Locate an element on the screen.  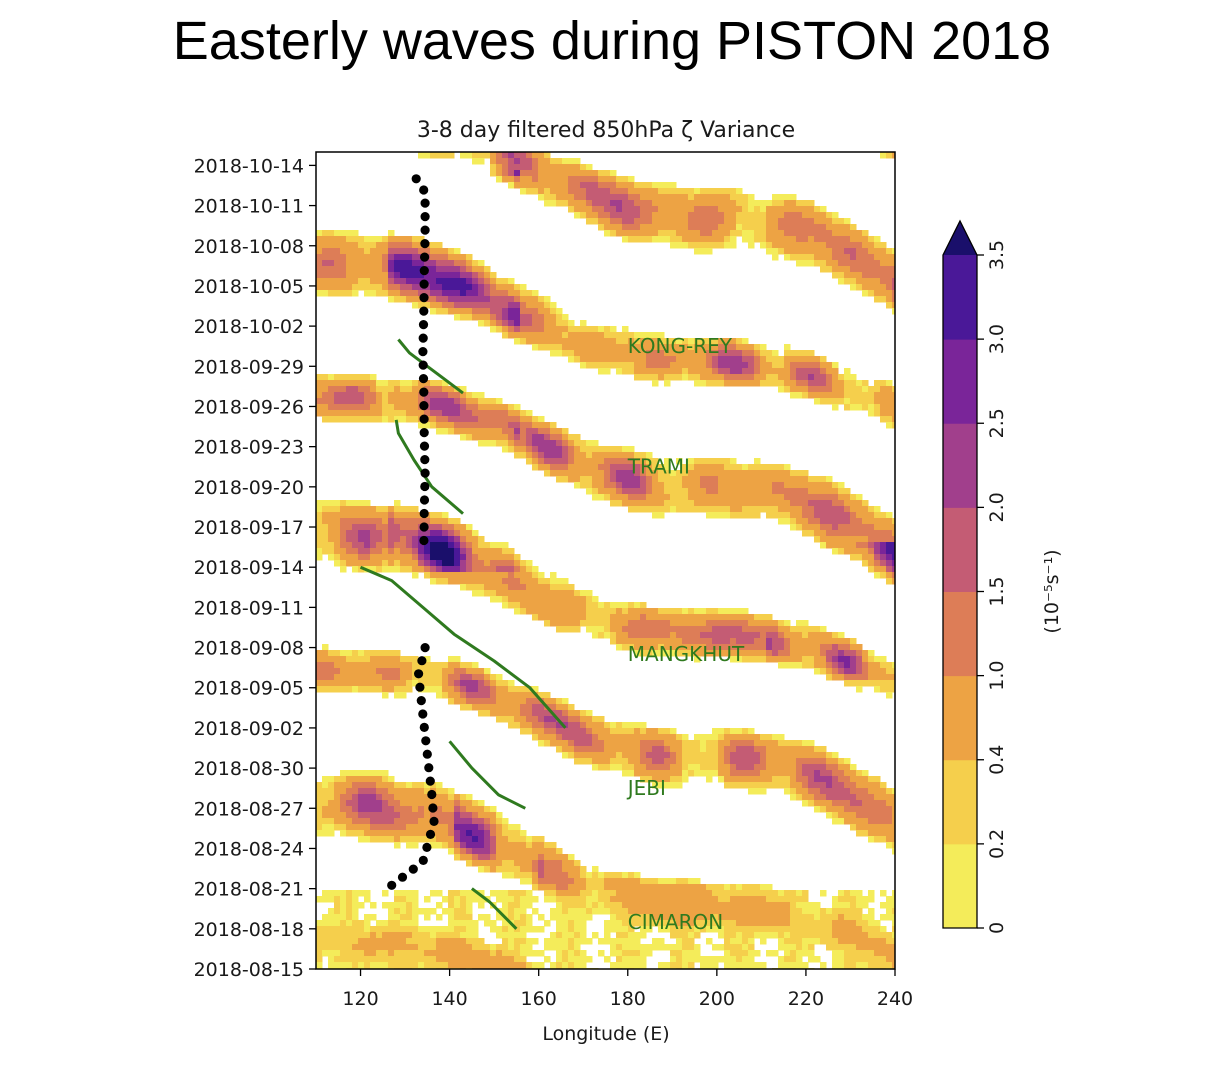
y-tick-label: 2018-10-02 is located at coordinates (249, 327).